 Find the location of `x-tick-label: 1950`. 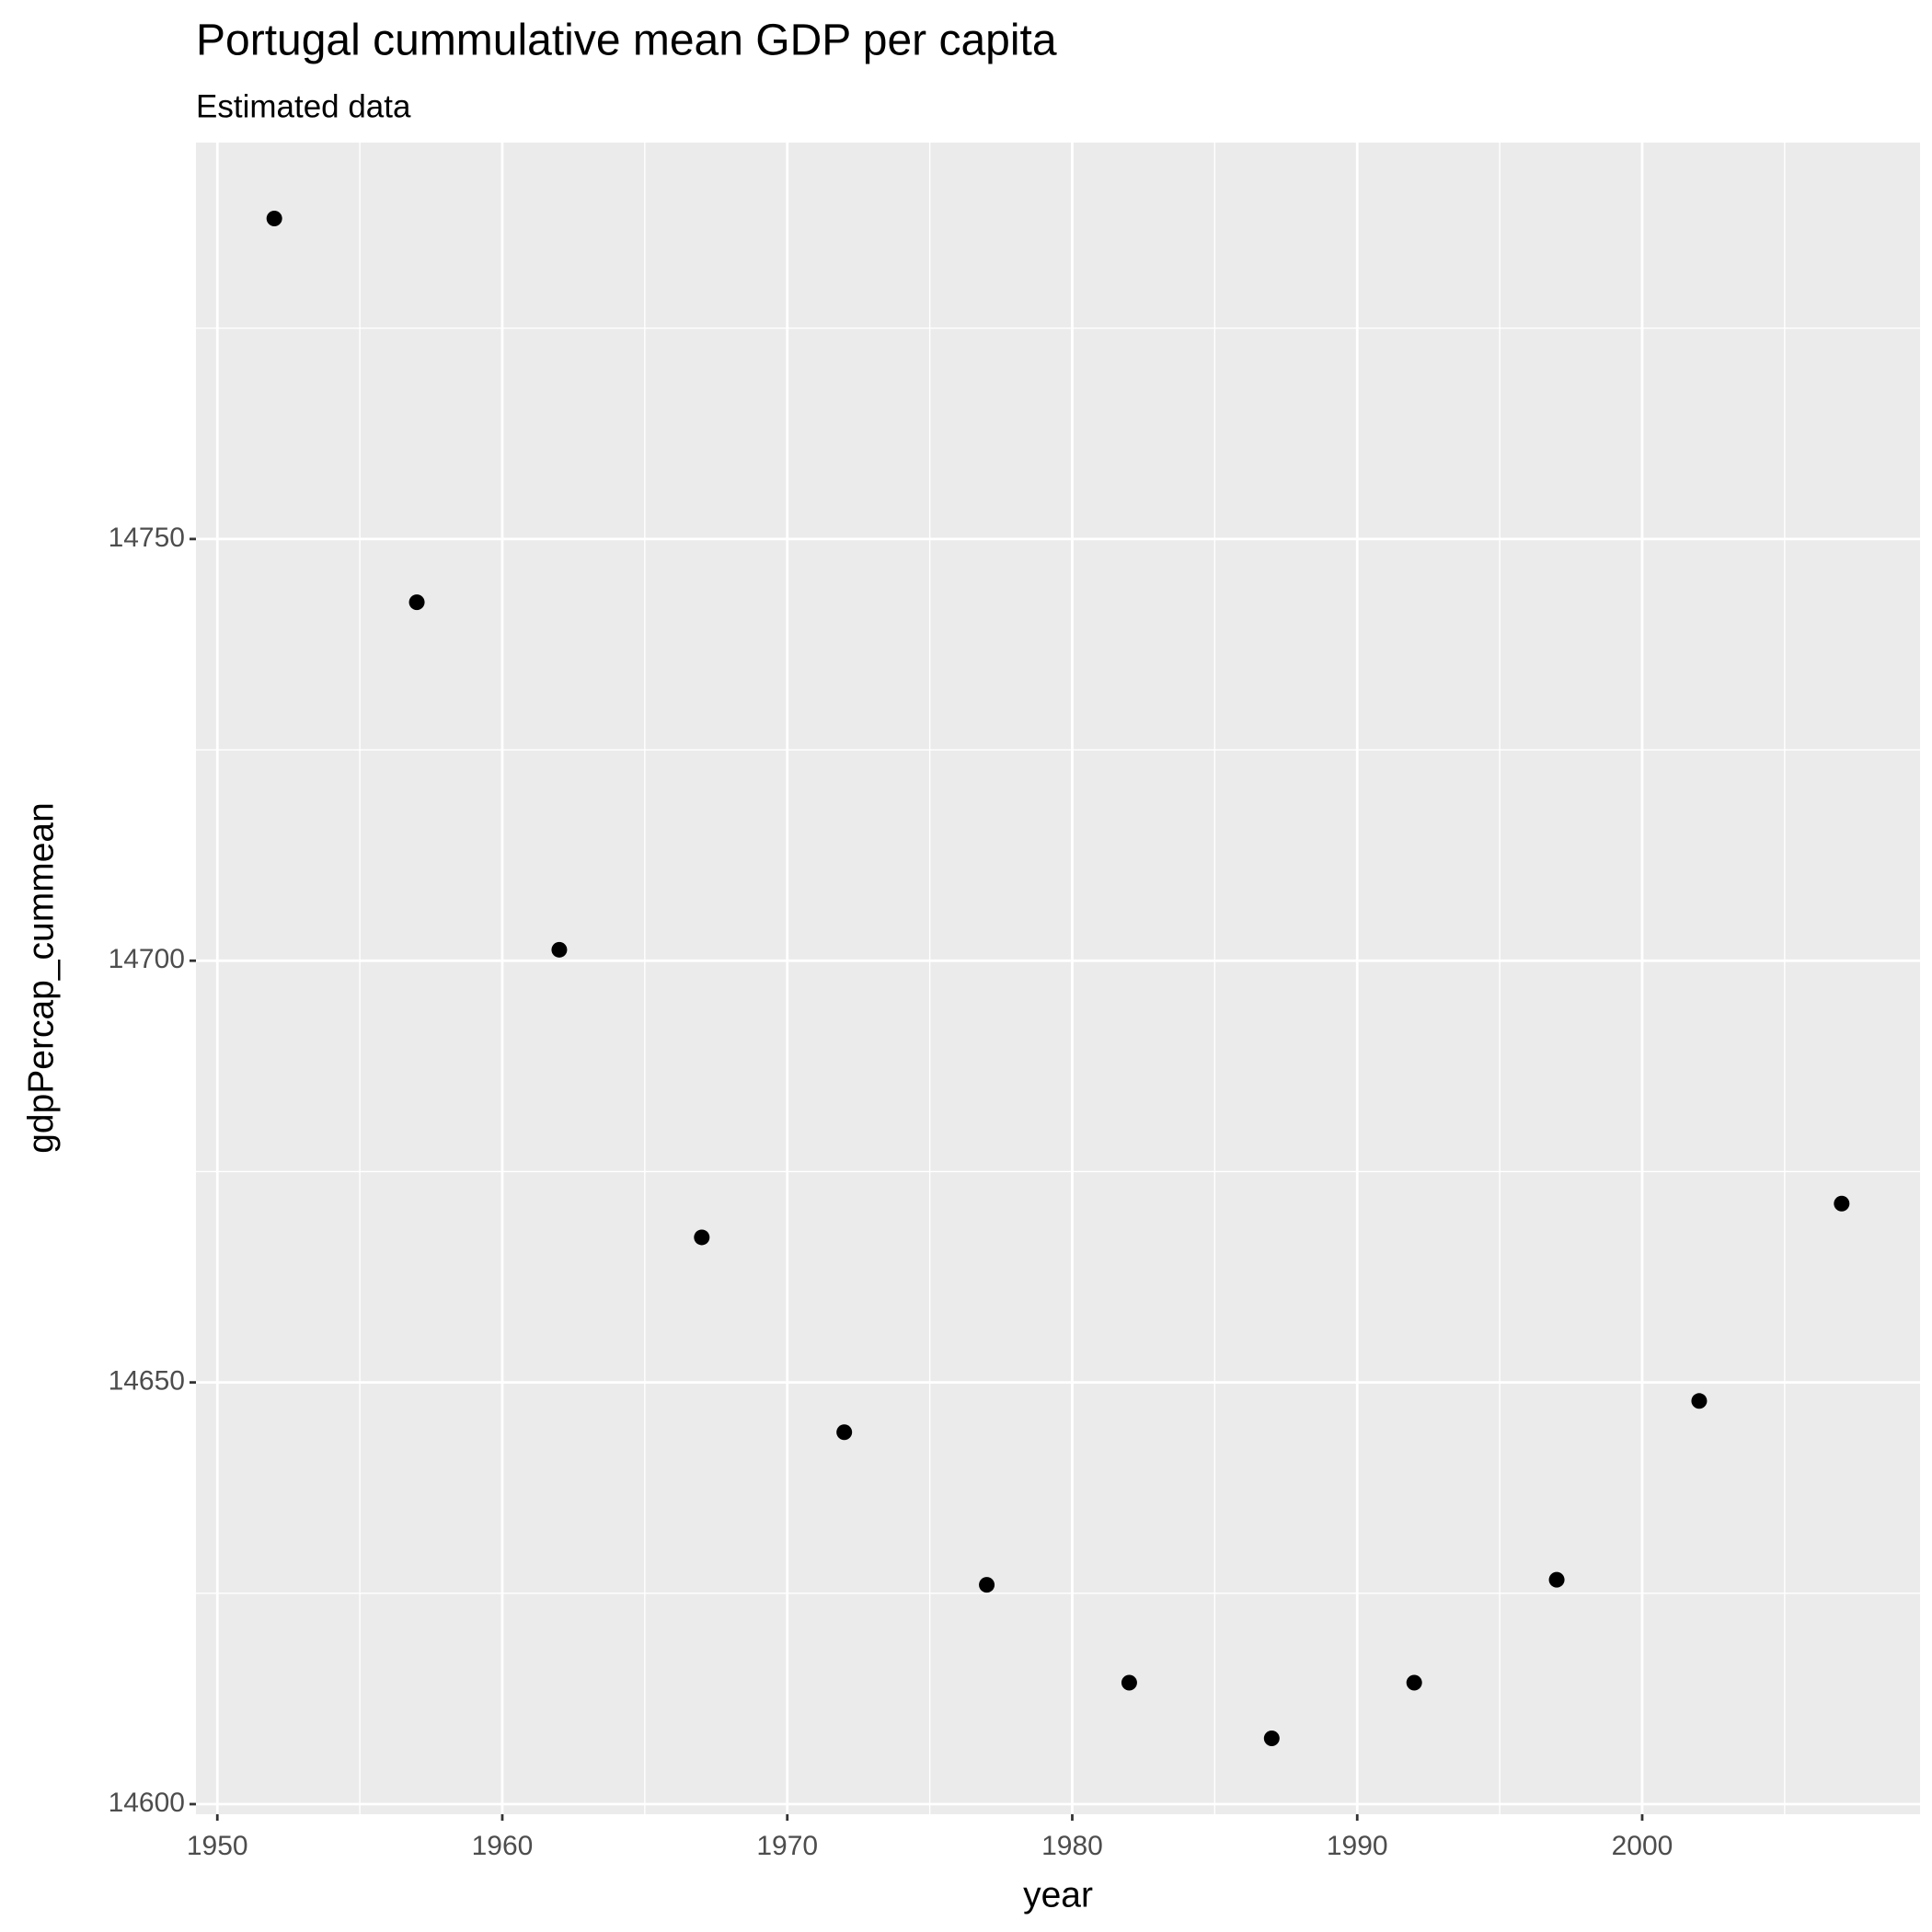

x-tick-label: 1950 is located at coordinates (217, 1846).